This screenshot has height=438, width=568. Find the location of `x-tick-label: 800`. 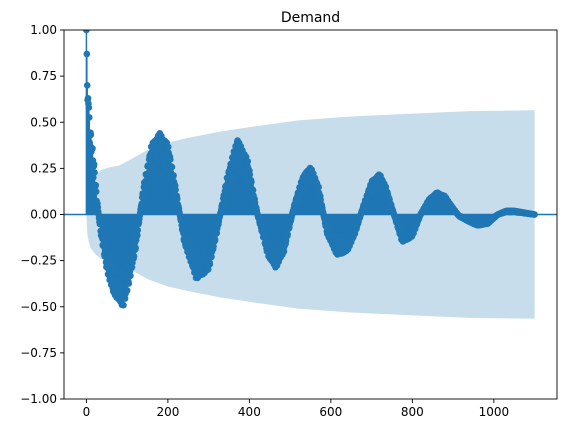

x-tick-label: 800 is located at coordinates (412, 412).